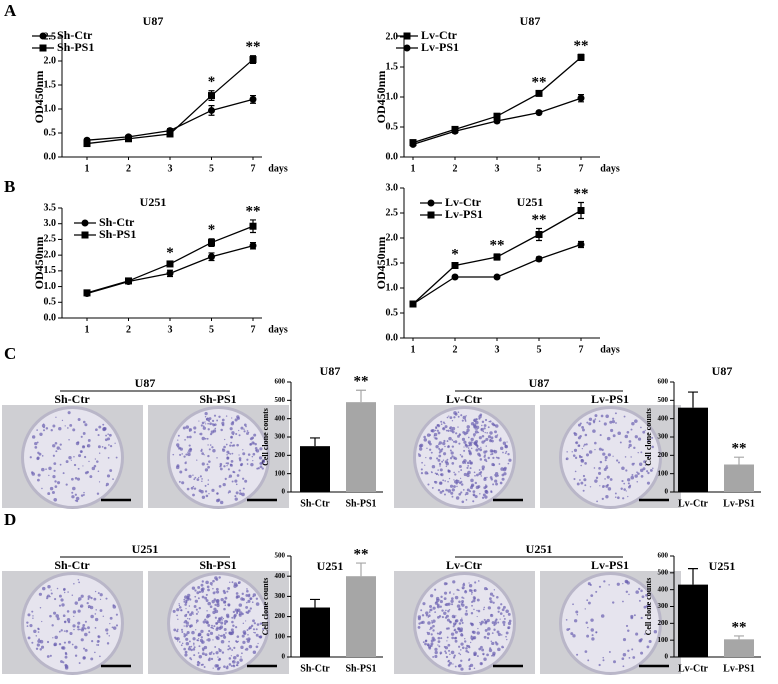  I want to click on bar, so click(361, 447).